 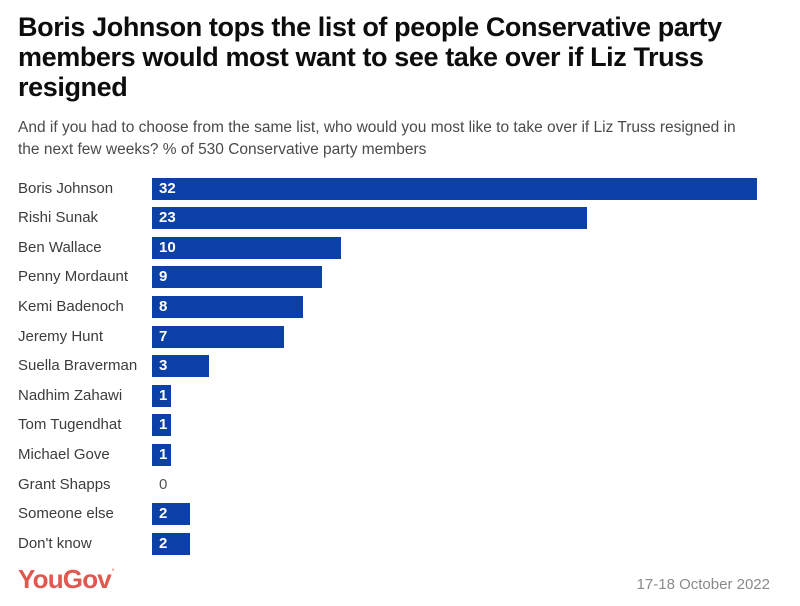 I want to click on category-label: Rishi Sunak, so click(x=58, y=218).